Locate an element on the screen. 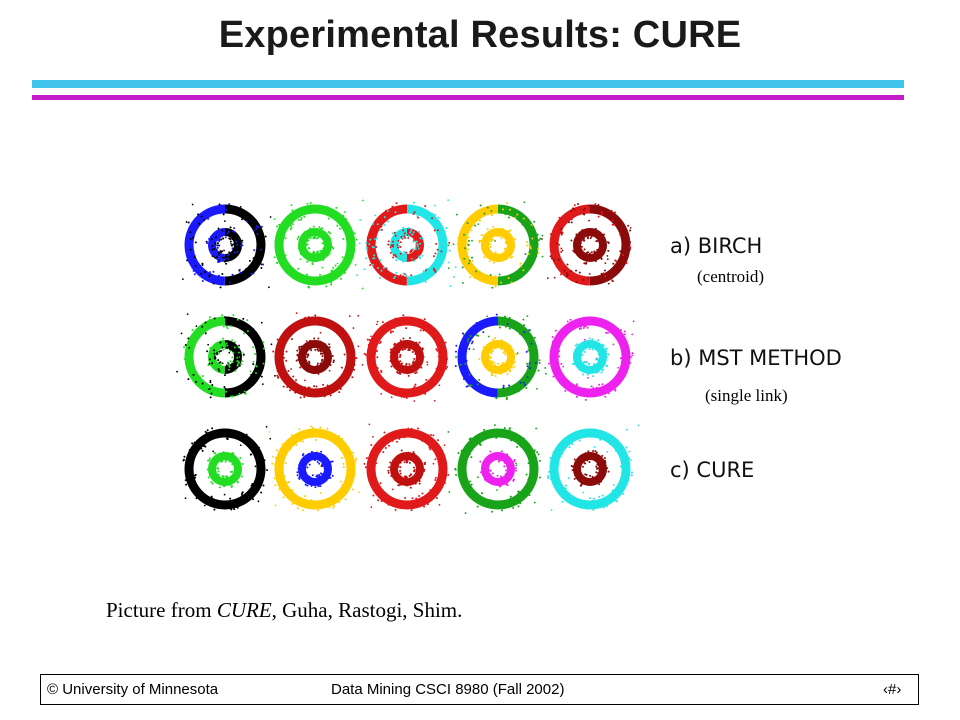  inner-ring-segment is located at coordinates (225, 469).